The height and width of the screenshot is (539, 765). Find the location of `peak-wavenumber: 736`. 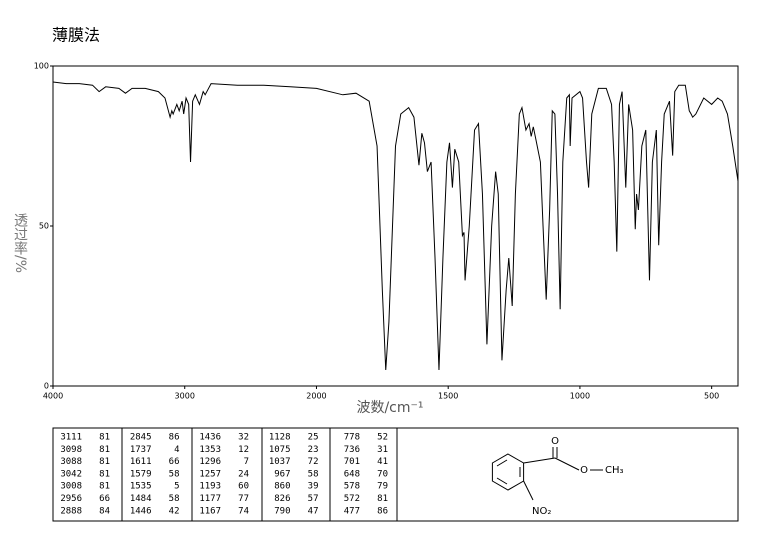

peak-wavenumber: 736 is located at coordinates (352, 450).